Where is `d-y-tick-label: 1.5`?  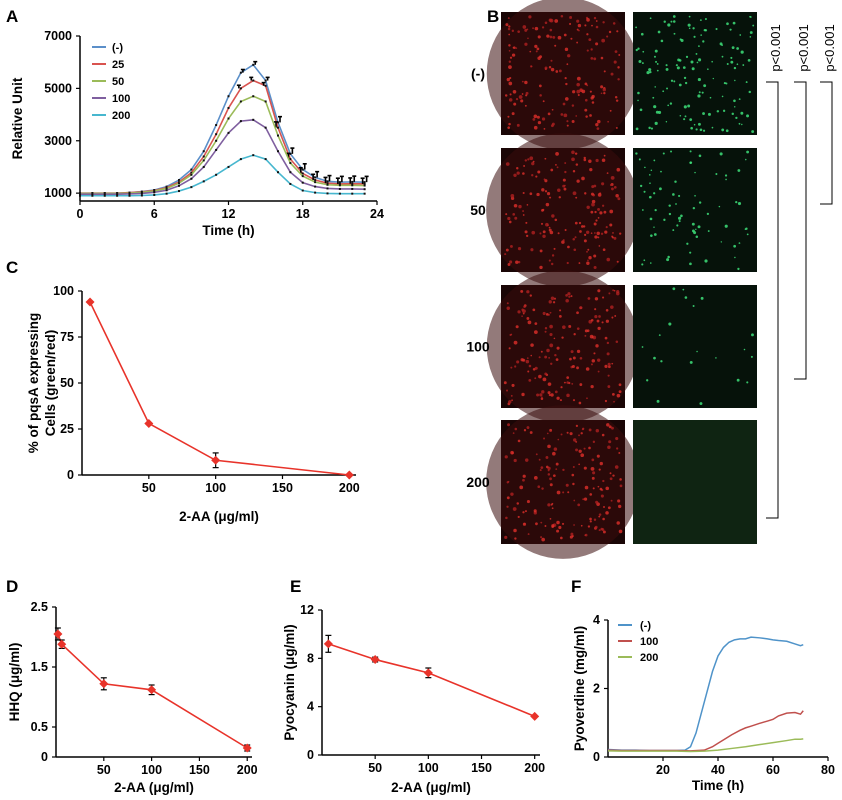 d-y-tick-label: 1.5 is located at coordinates (39, 667).